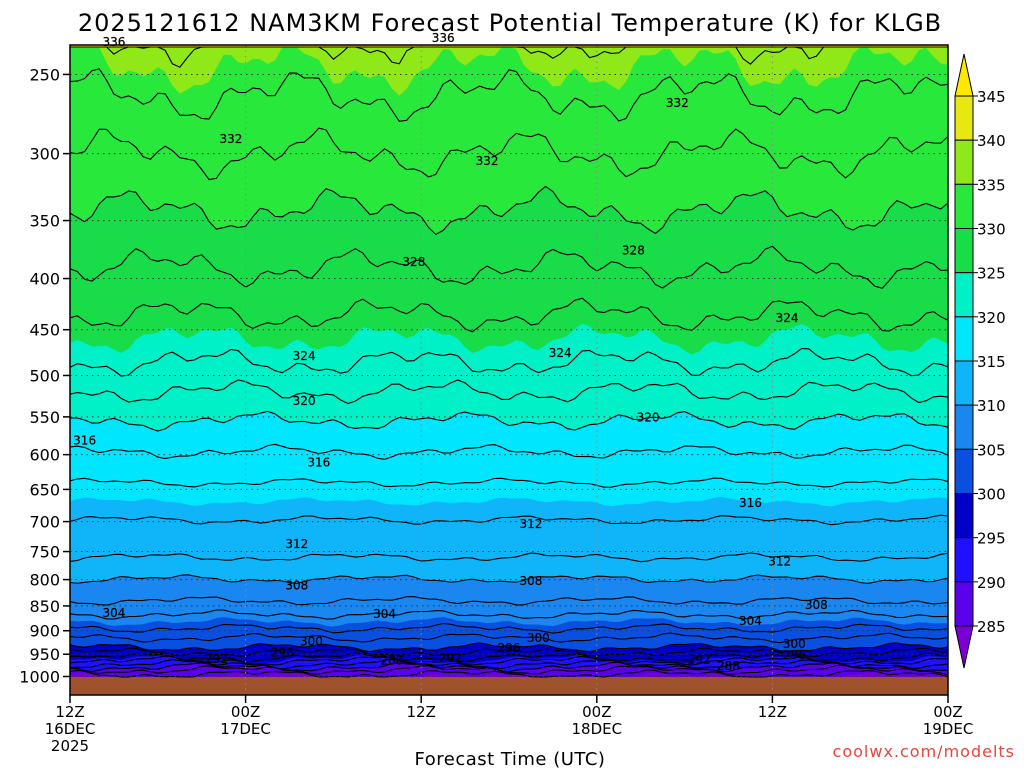  Describe the element at coordinates (991, 318) in the screenshot. I see `colorbar-tick-label: 320` at that location.